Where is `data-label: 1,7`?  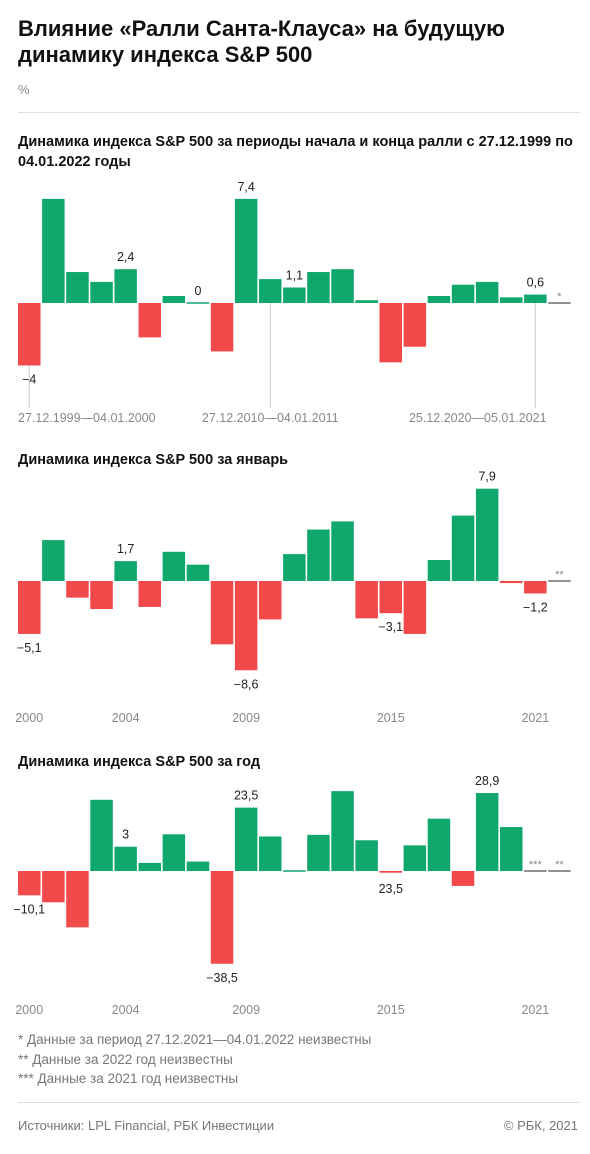
data-label: 1,7 is located at coordinates (125, 549).